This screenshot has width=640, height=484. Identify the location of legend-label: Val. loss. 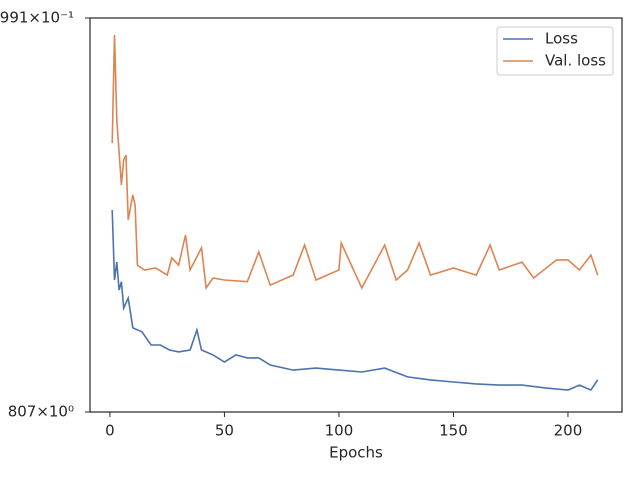
(575, 61).